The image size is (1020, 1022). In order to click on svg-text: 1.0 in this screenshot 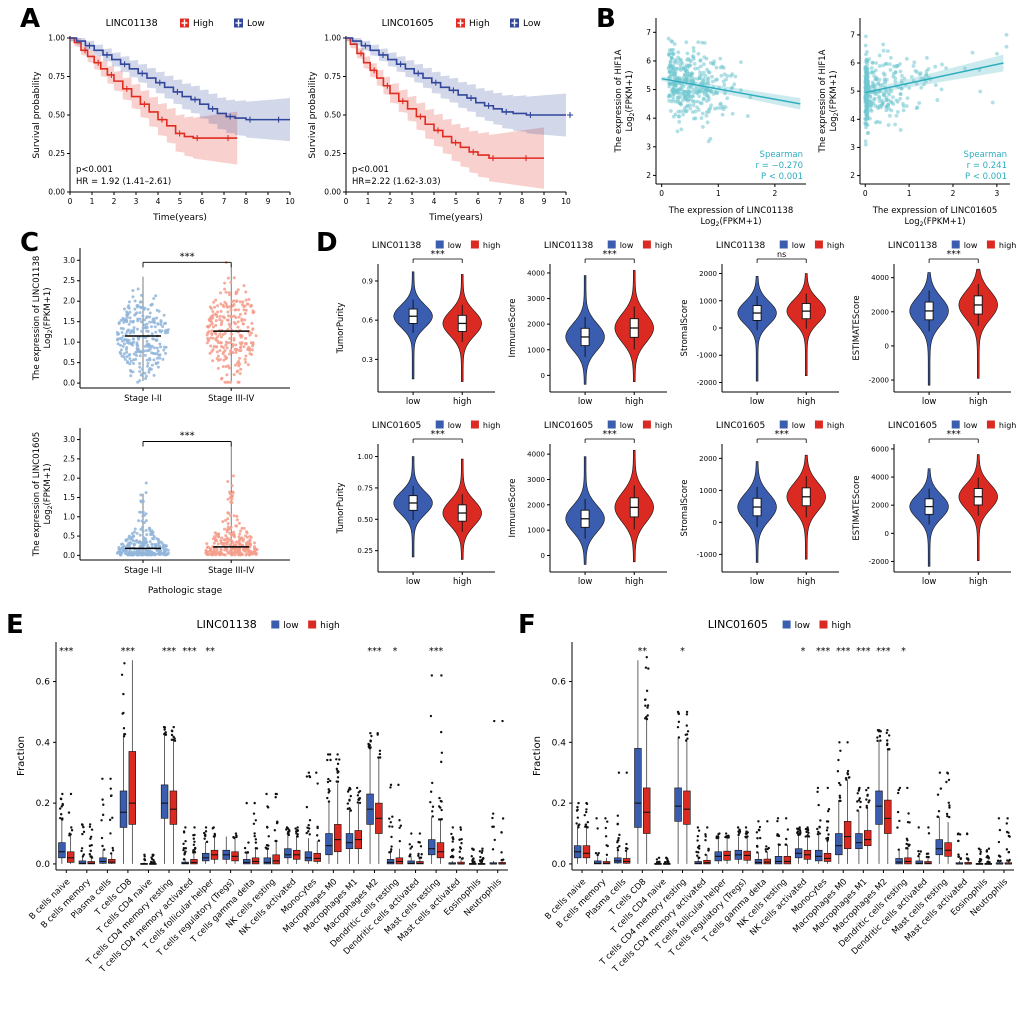, I will do `click(69, 342)`.